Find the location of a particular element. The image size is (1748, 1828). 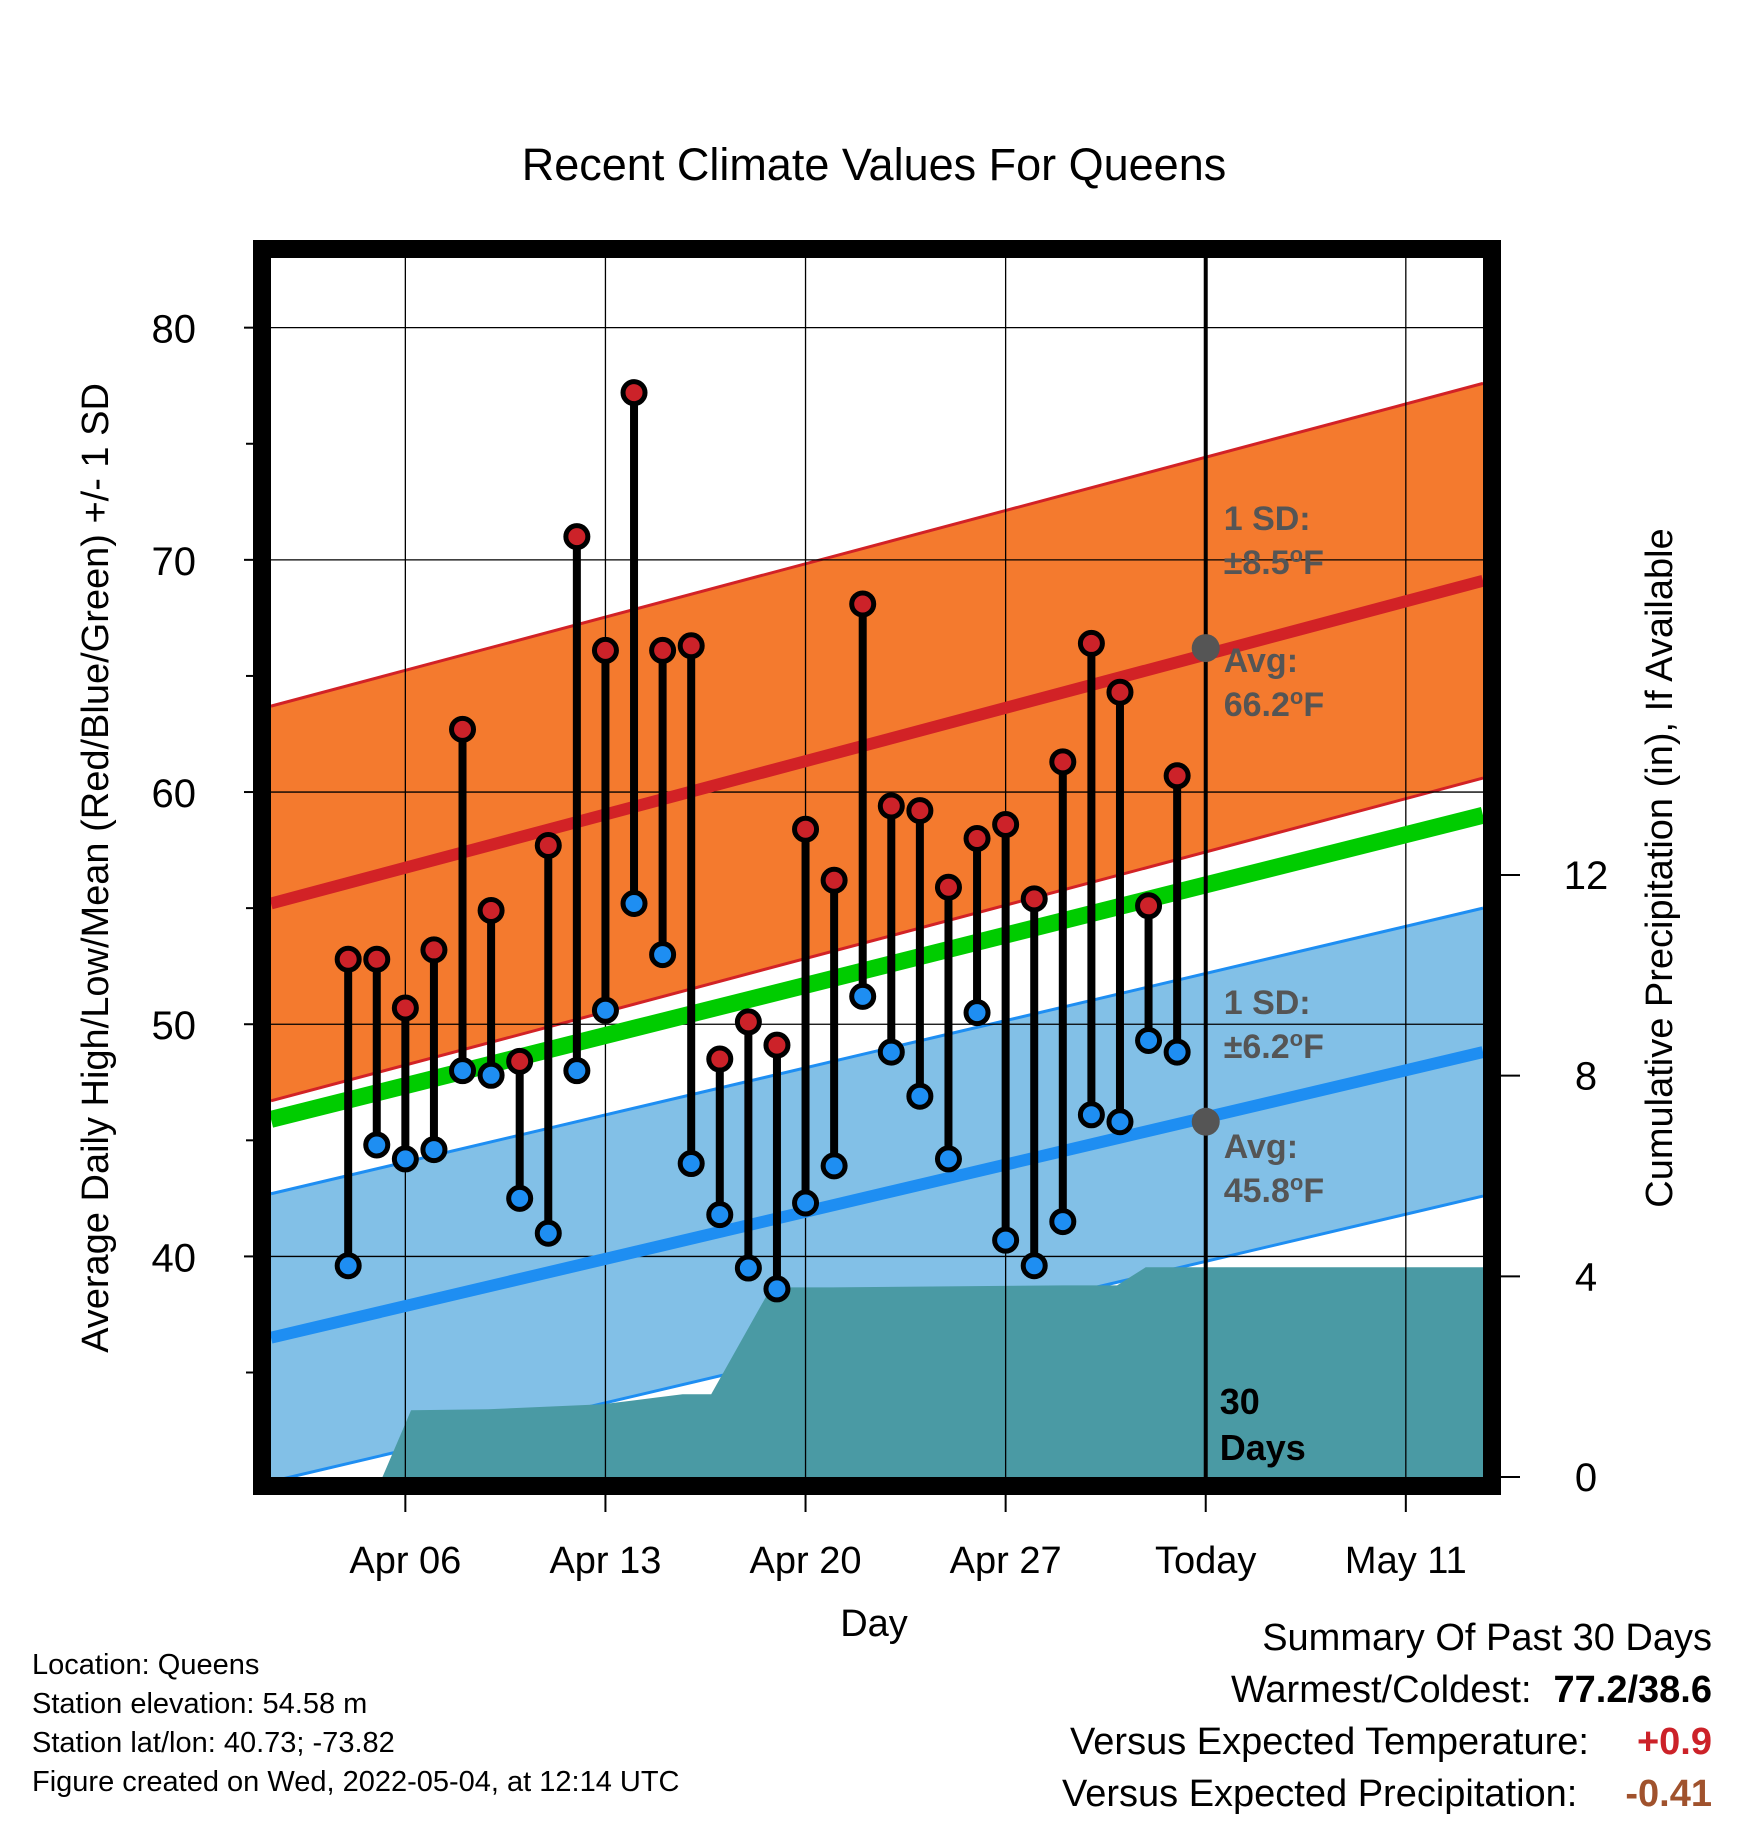

x-axis: Apr 06 Apr 13 Apr 20 Apr 27 Today May 11 is located at coordinates (908, 1538).